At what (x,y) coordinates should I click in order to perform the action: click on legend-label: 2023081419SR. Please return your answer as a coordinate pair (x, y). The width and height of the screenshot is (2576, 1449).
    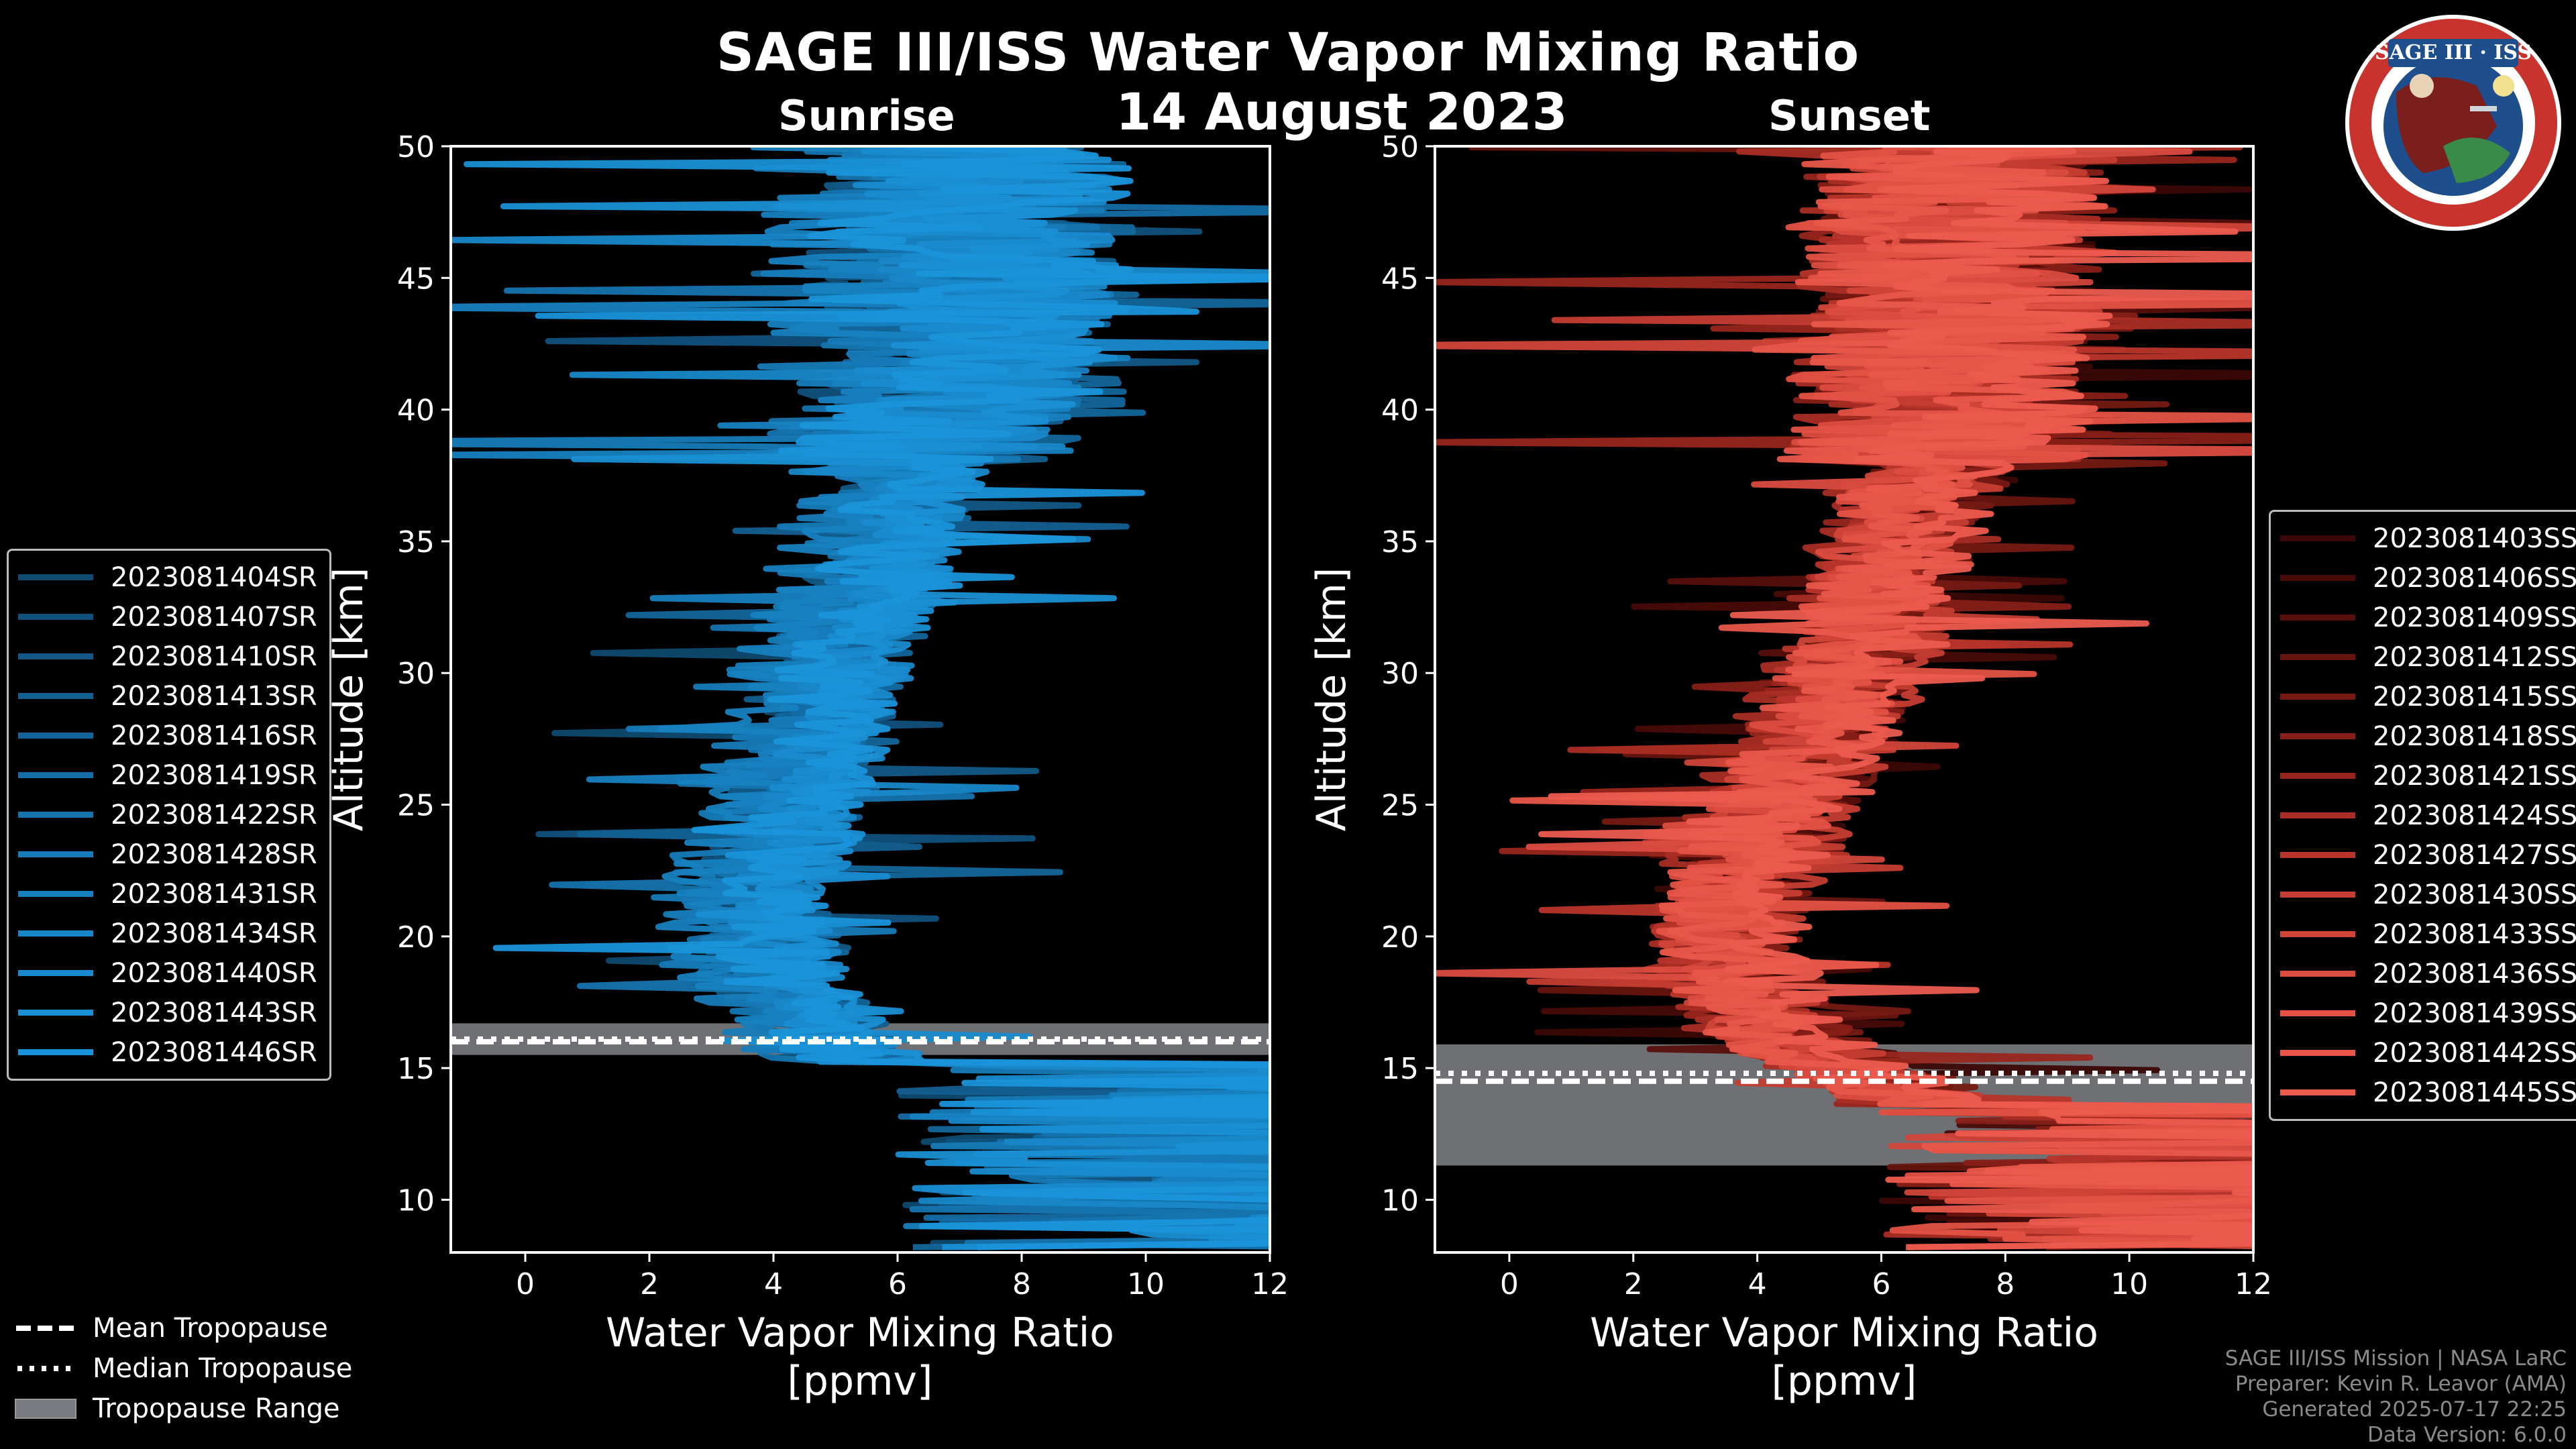
    Looking at the image, I should click on (214, 775).